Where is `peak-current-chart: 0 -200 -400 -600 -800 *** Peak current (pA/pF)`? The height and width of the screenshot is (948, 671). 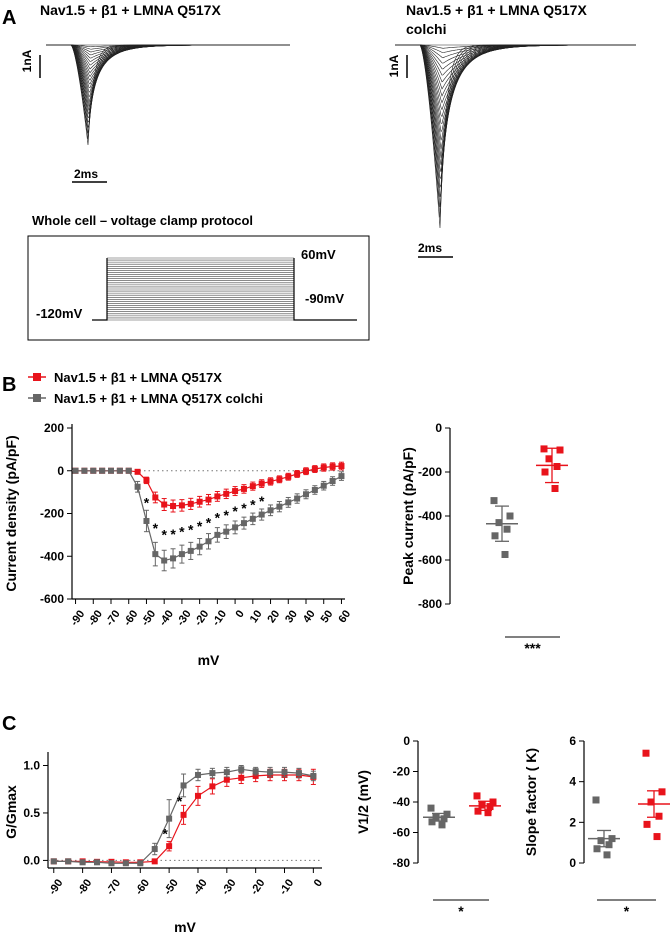 peak-current-chart: 0 -200 -400 -600 -800 *** Peak current (pA/pF) is located at coordinates (484, 538).